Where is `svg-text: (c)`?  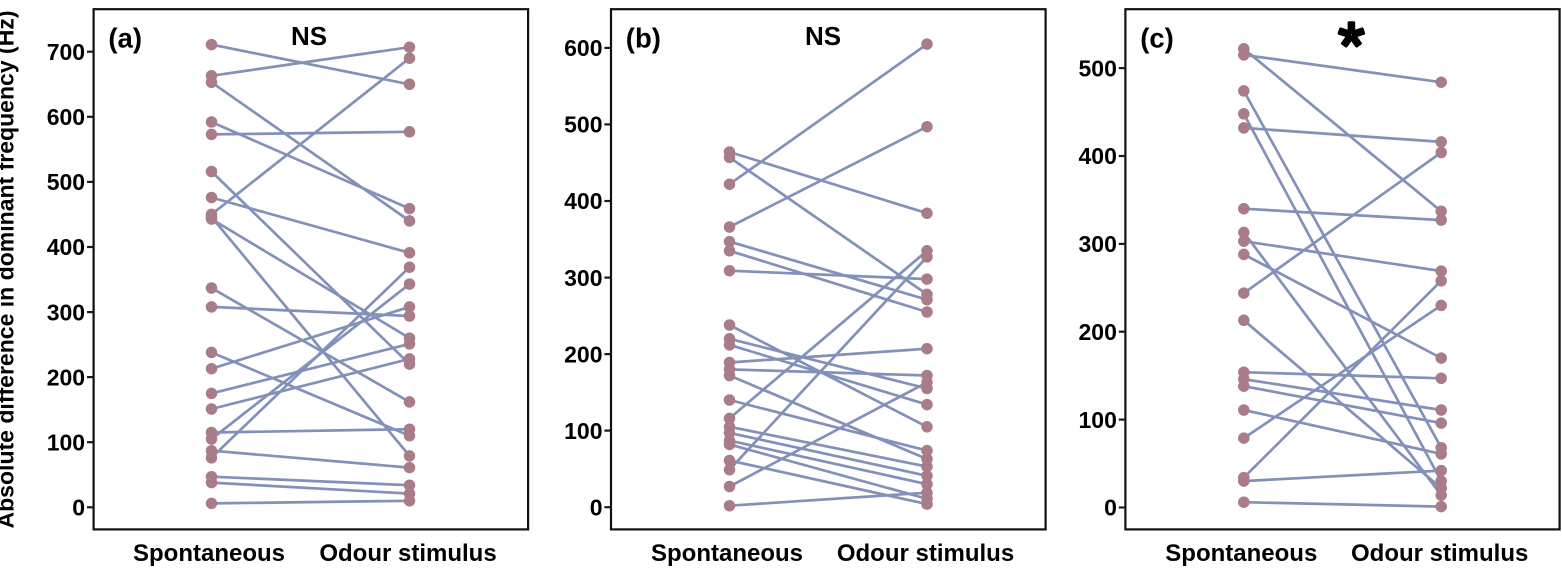
svg-text: (c) is located at coordinates (1157, 38).